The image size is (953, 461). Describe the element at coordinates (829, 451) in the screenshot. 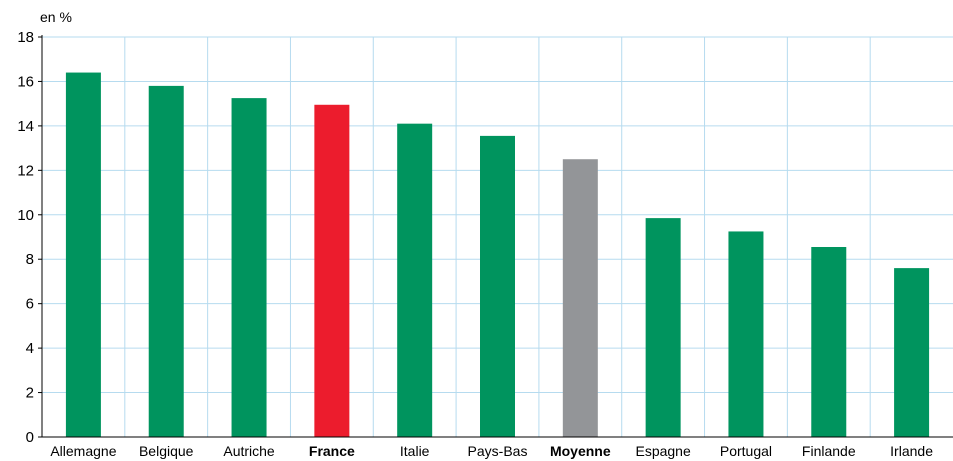

I see `x-tick-label: Finlande` at that location.